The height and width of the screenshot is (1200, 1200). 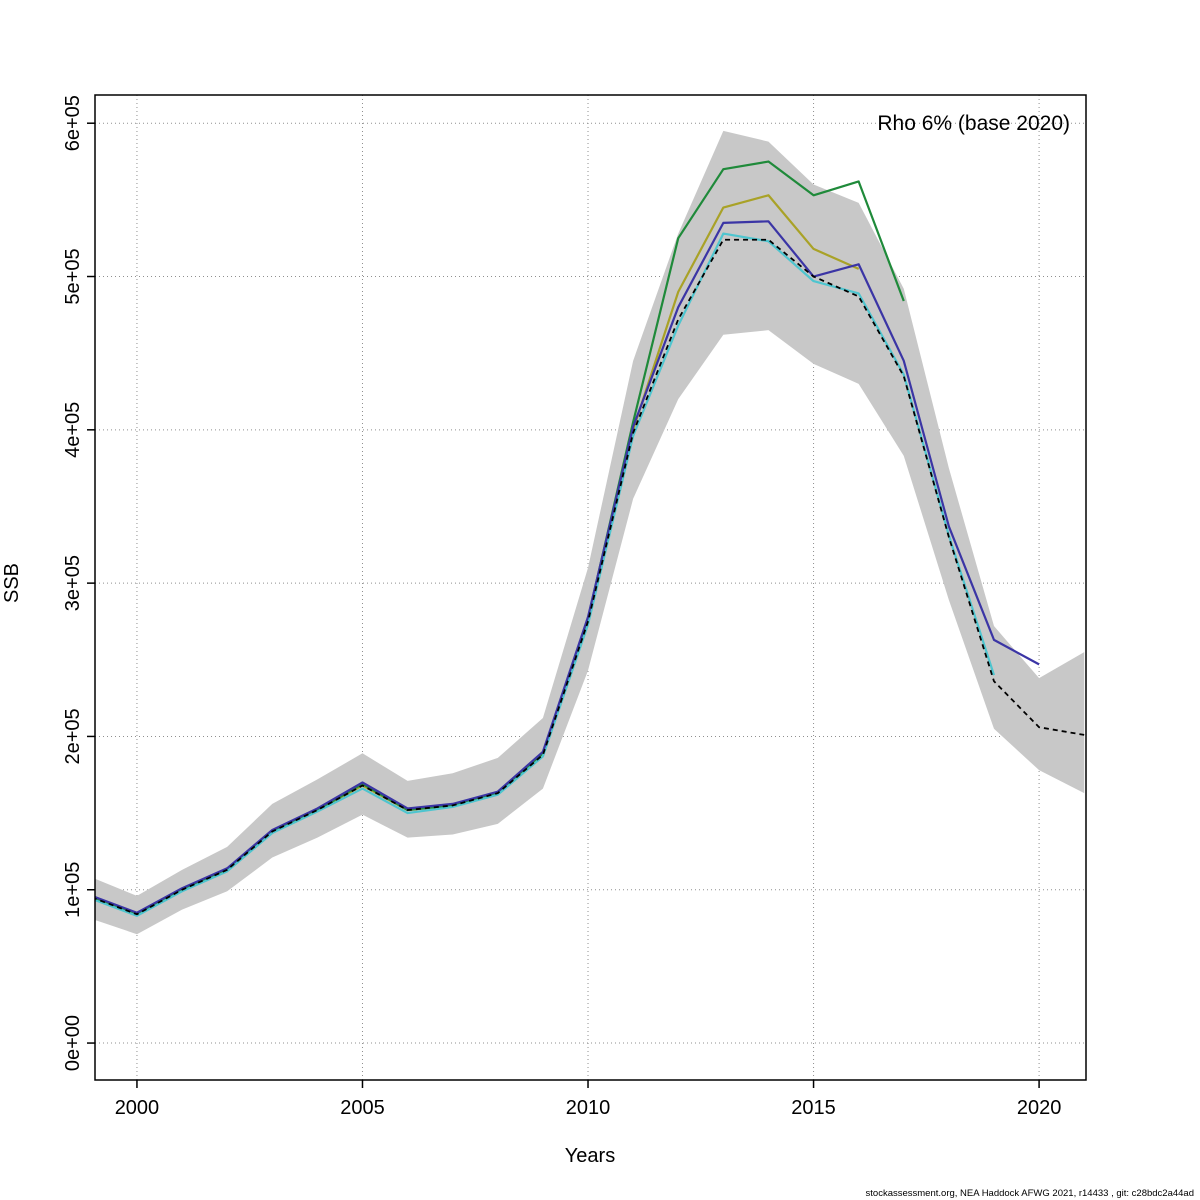 I want to click on plot-annotation: Rho 6% (base 2020), so click(x=973, y=123).